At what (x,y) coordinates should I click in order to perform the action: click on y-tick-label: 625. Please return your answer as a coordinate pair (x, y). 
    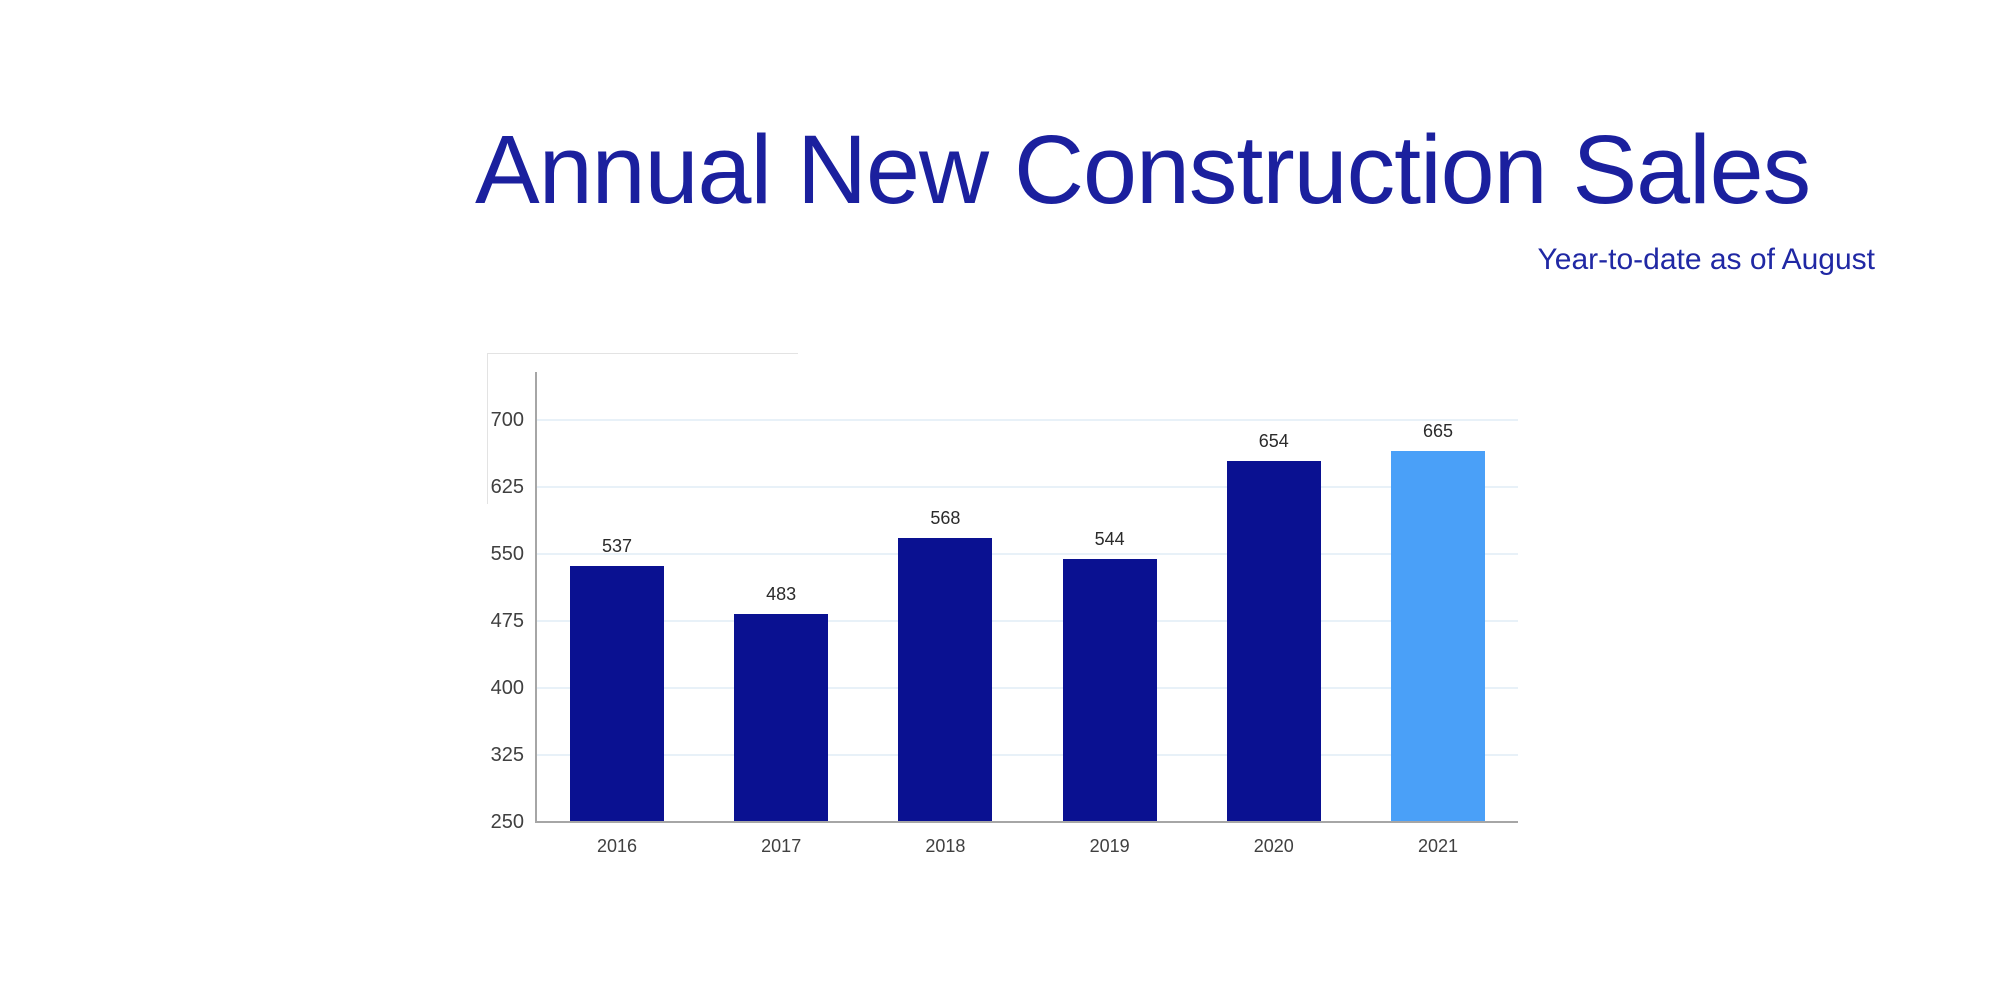
    Looking at the image, I should click on (507, 487).